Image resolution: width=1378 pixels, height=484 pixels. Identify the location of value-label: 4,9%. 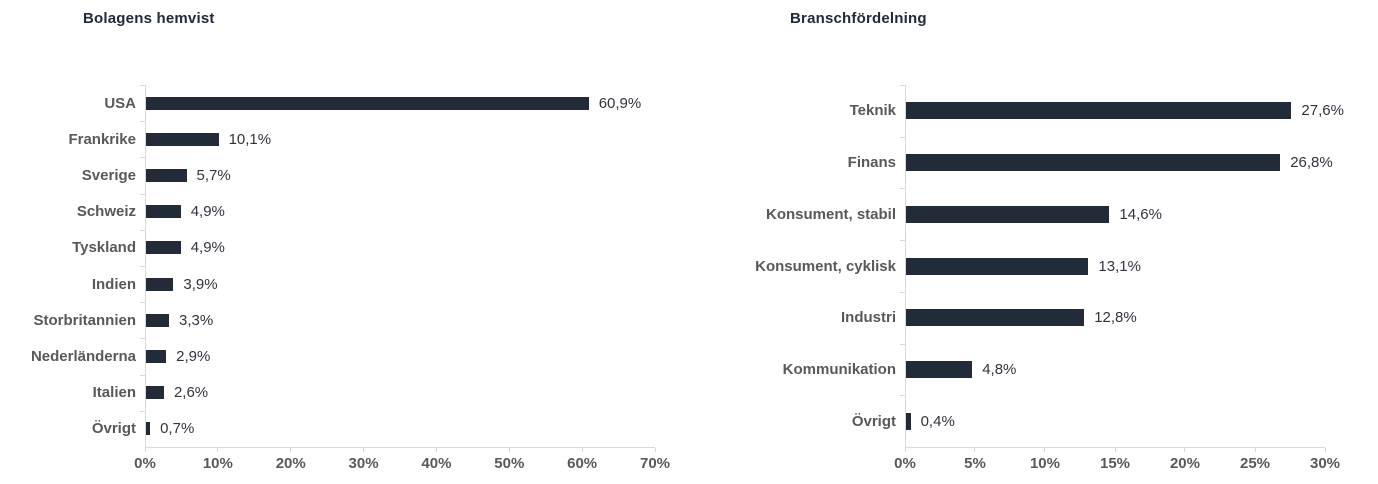
(207, 248).